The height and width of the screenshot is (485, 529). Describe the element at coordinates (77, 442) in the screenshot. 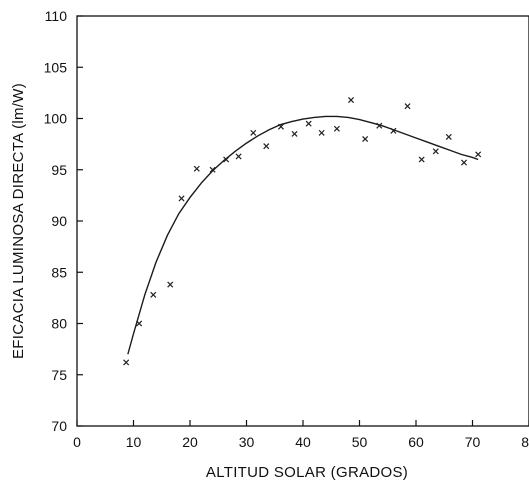

I see `x-tick-label: 0` at that location.